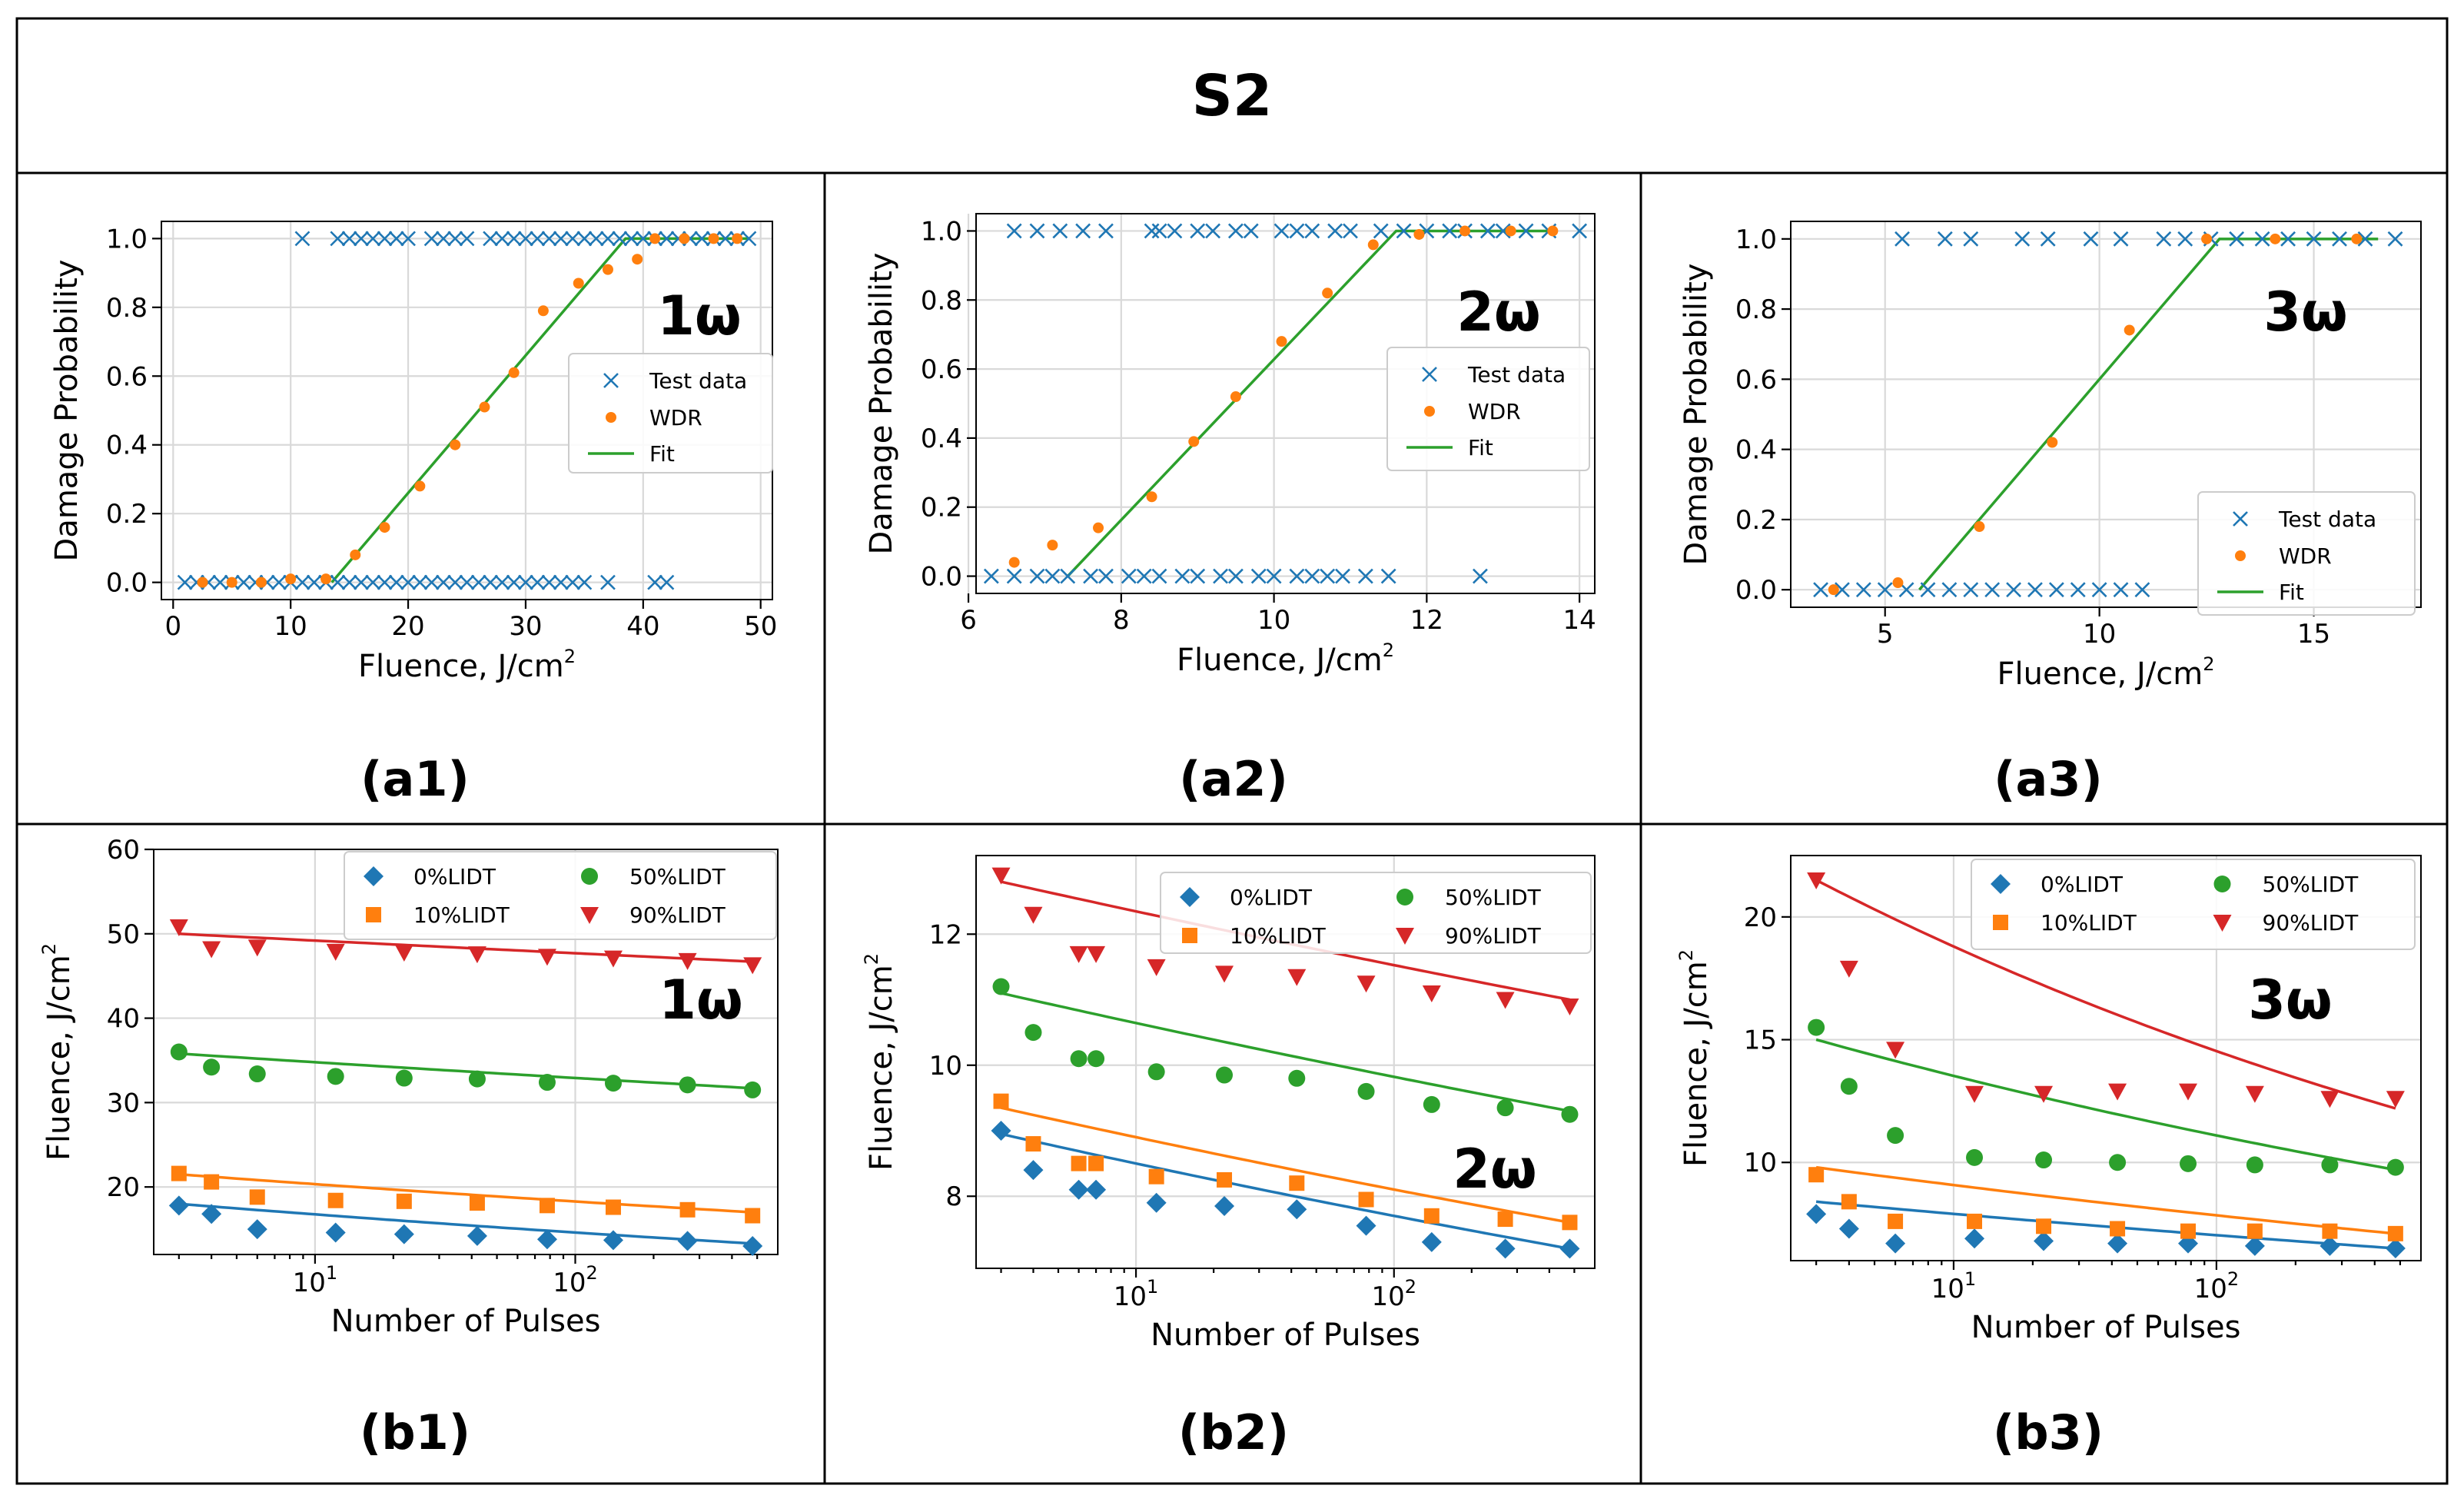  I want to click on x-axis-label-exponent: 2, so click(570, 656).